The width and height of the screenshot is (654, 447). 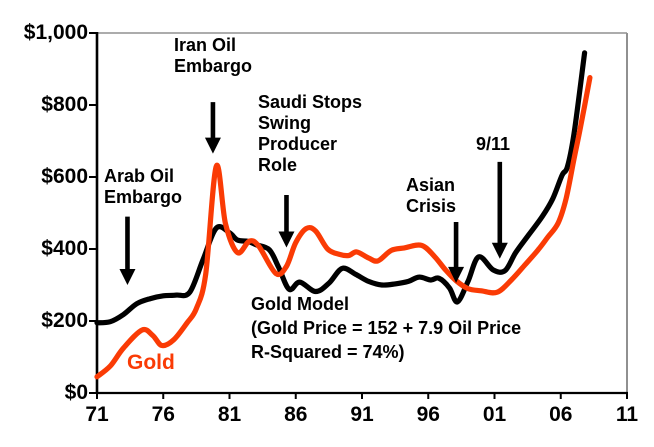 What do you see at coordinates (64, 176) in the screenshot?
I see `y-axis-label-600: $600` at bounding box center [64, 176].